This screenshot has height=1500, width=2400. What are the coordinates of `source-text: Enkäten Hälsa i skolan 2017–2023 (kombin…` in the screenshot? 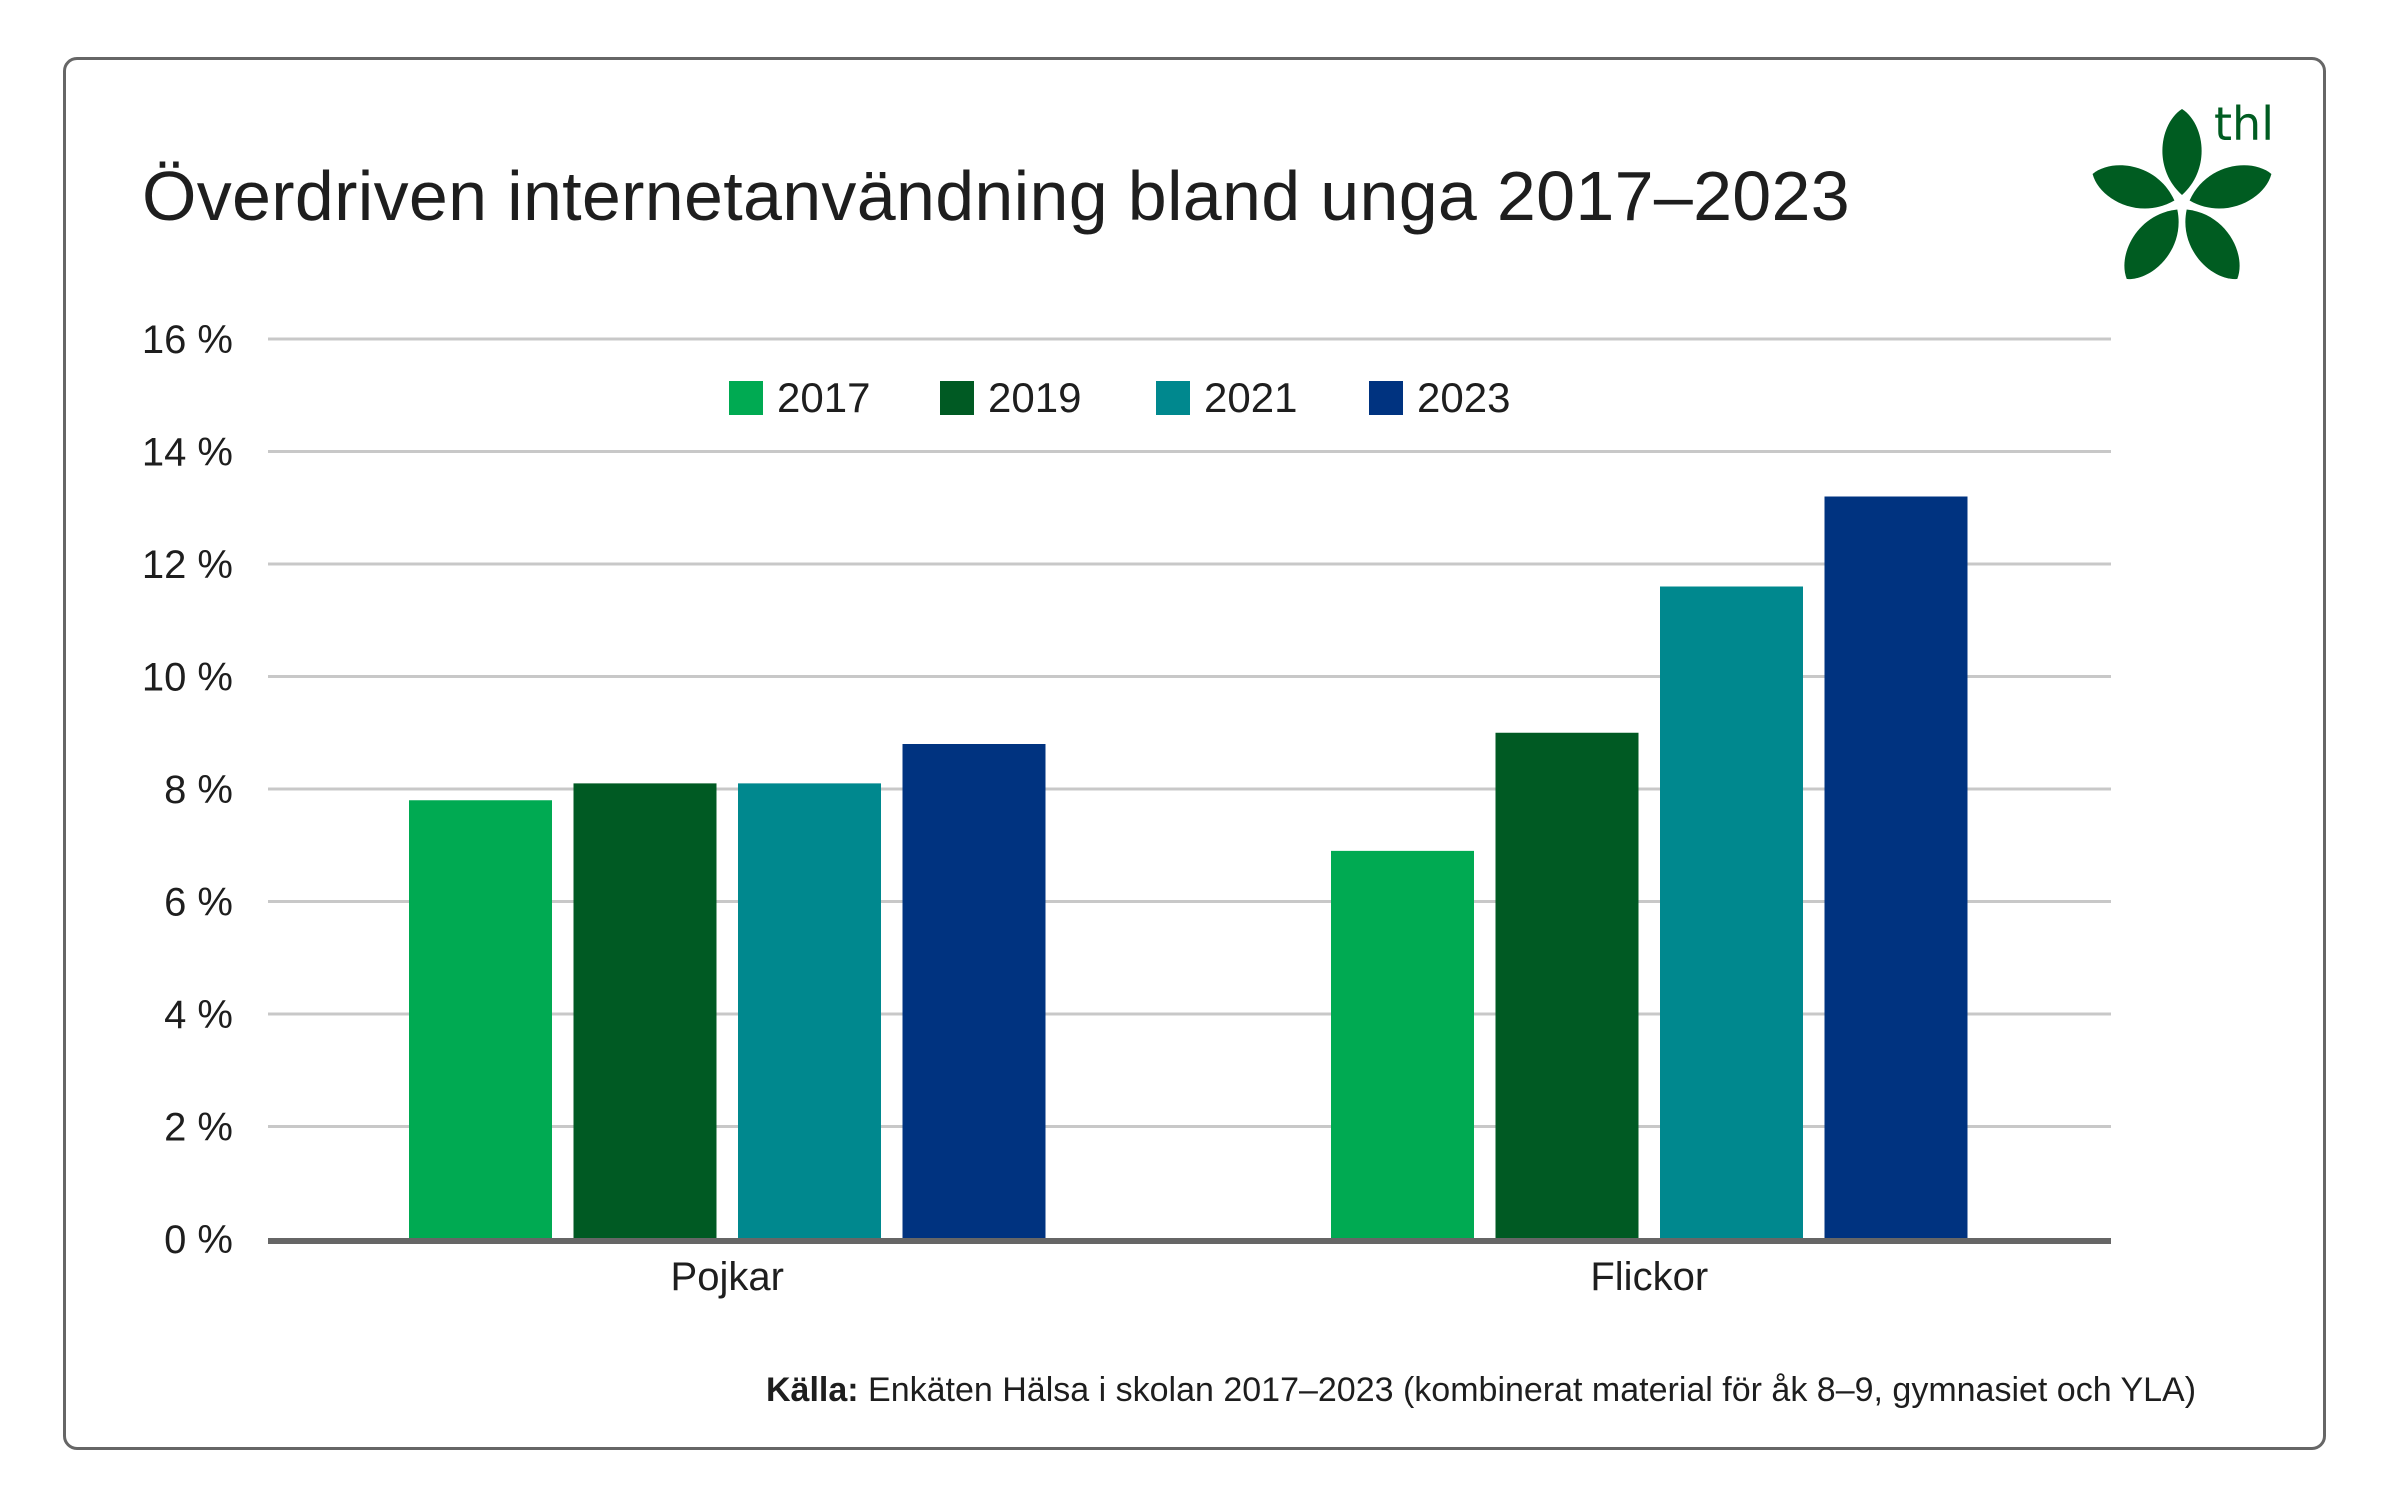 It's located at (1527, 1390).